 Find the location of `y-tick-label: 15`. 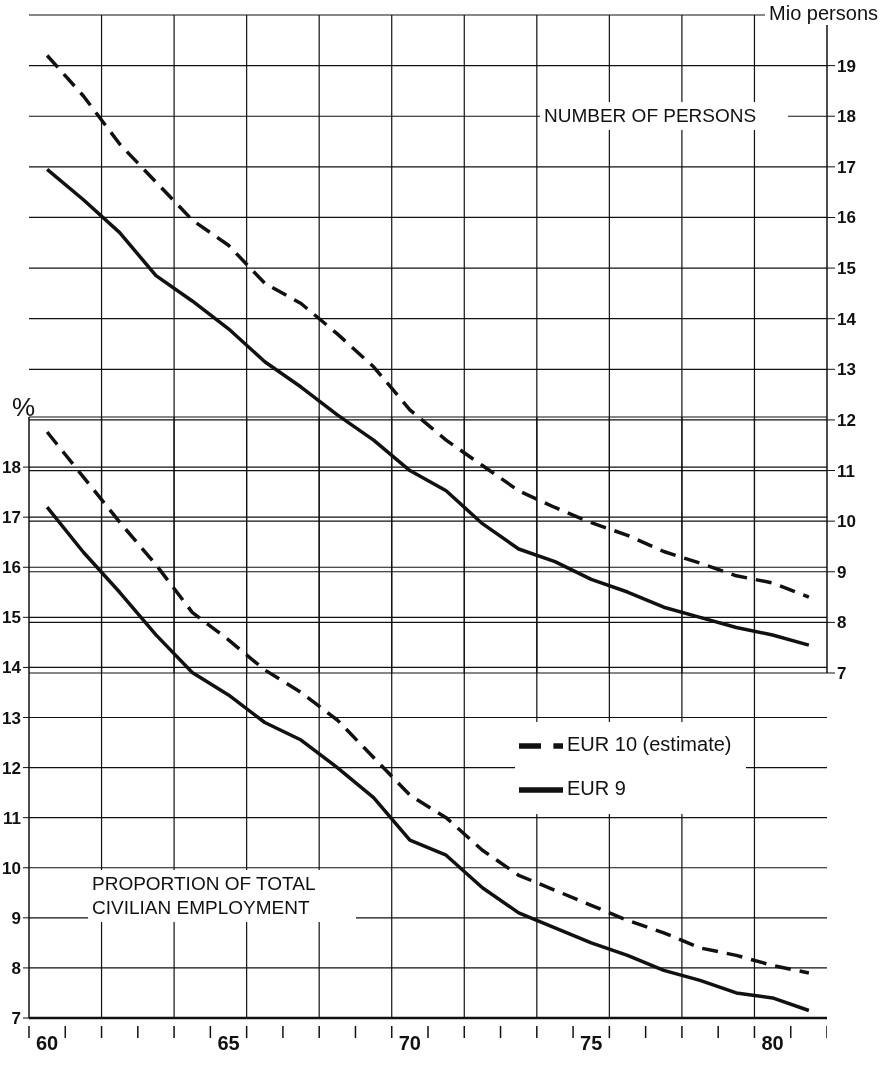

y-tick-label: 15 is located at coordinates (11, 618).